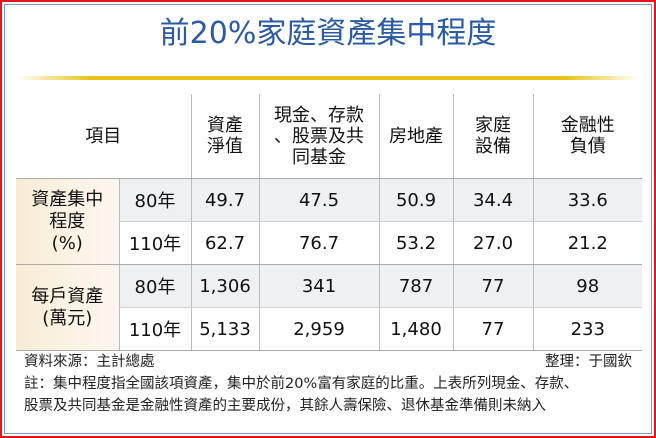  I want to click on value-cell: 50.9, so click(415, 200).